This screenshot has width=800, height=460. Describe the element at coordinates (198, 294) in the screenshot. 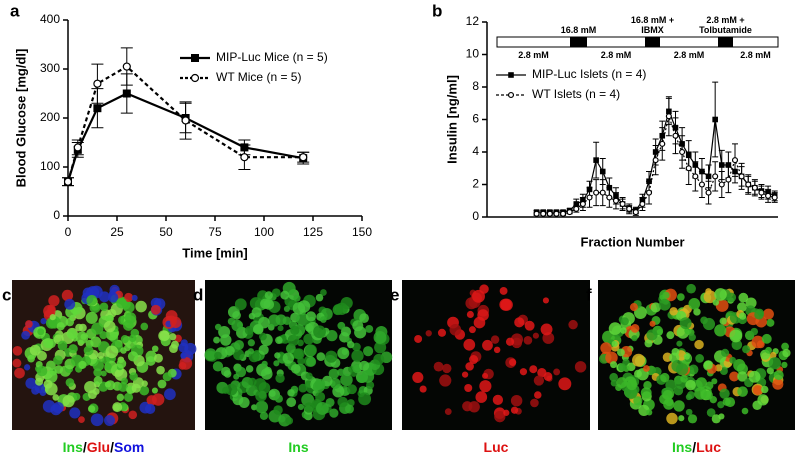

I see `panel-letter: d` at that location.